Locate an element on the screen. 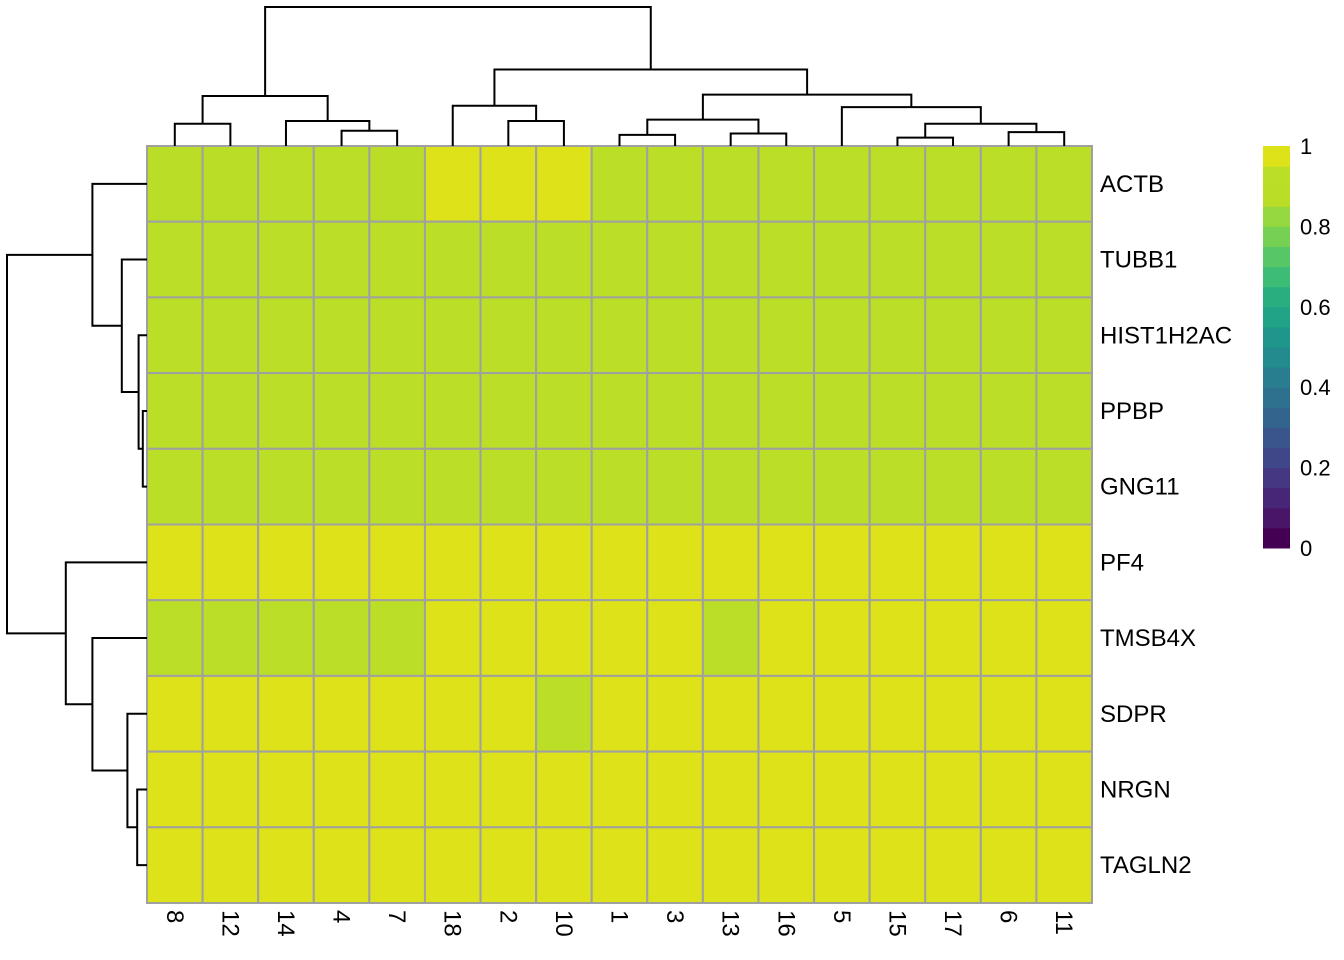  row-label: TUBB1 is located at coordinates (1138, 260).